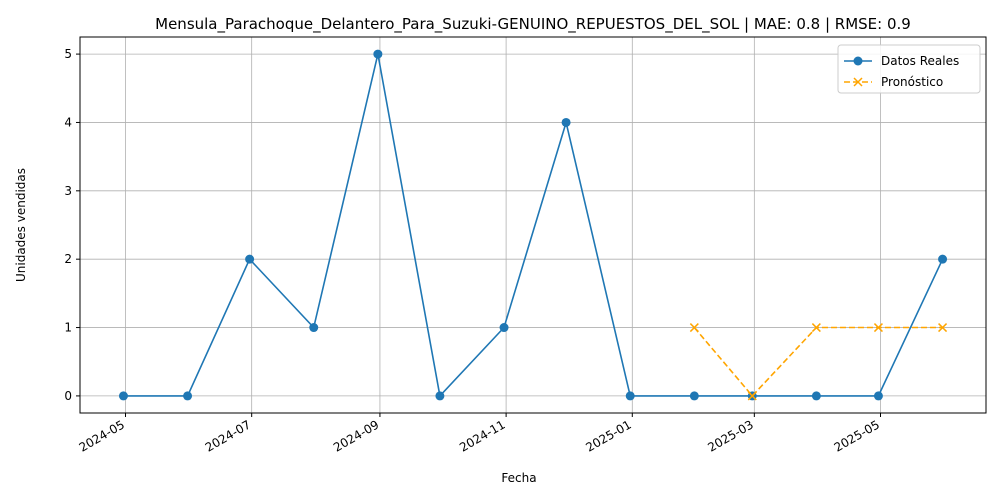 This screenshot has width=1000, height=500. I want to click on y-axis: 0 1 2 3 4 5, so click(72, 225).